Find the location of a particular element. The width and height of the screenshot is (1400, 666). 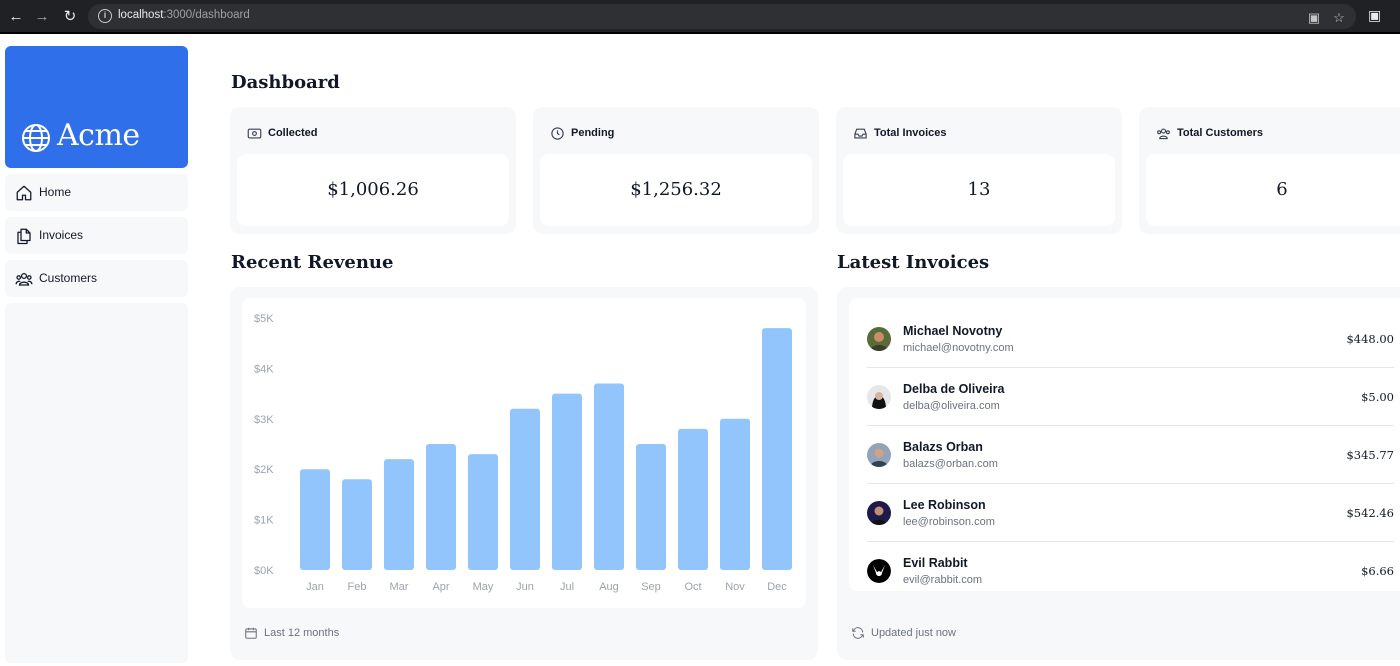

customer-email: michael@novotny.com is located at coordinates (958, 348).